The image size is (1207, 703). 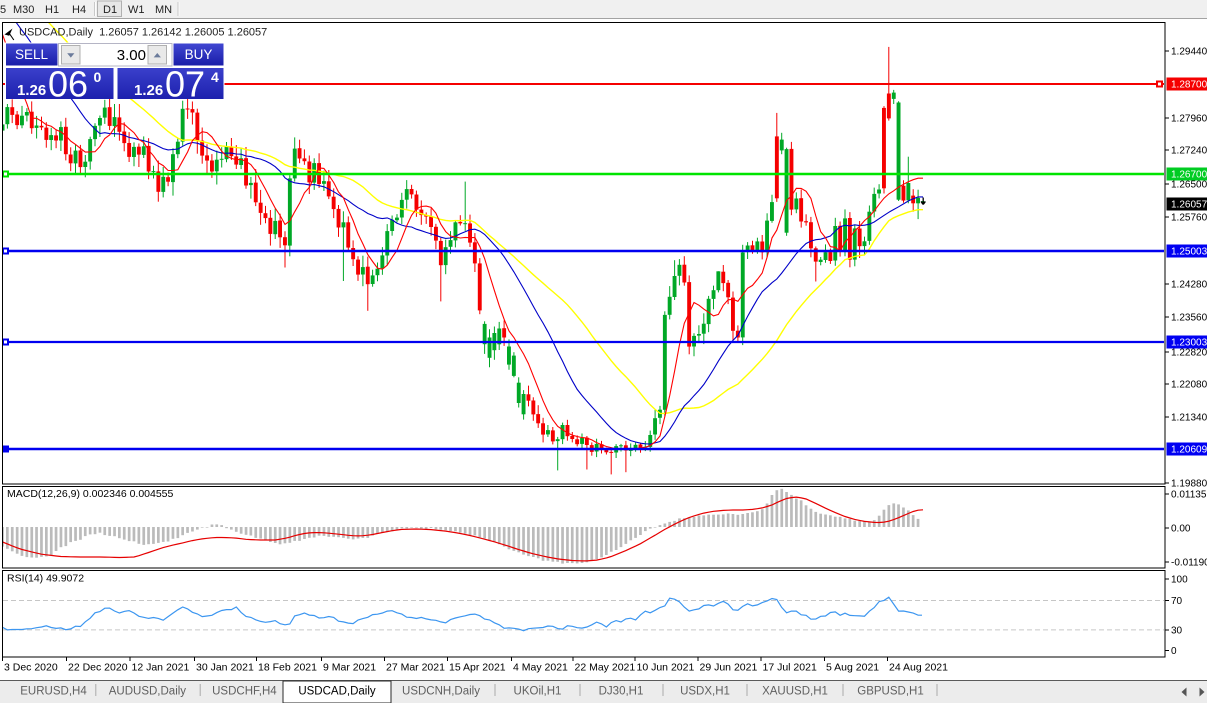 I want to click on svg-text: 17 Jul 2021, so click(x=790, y=668).